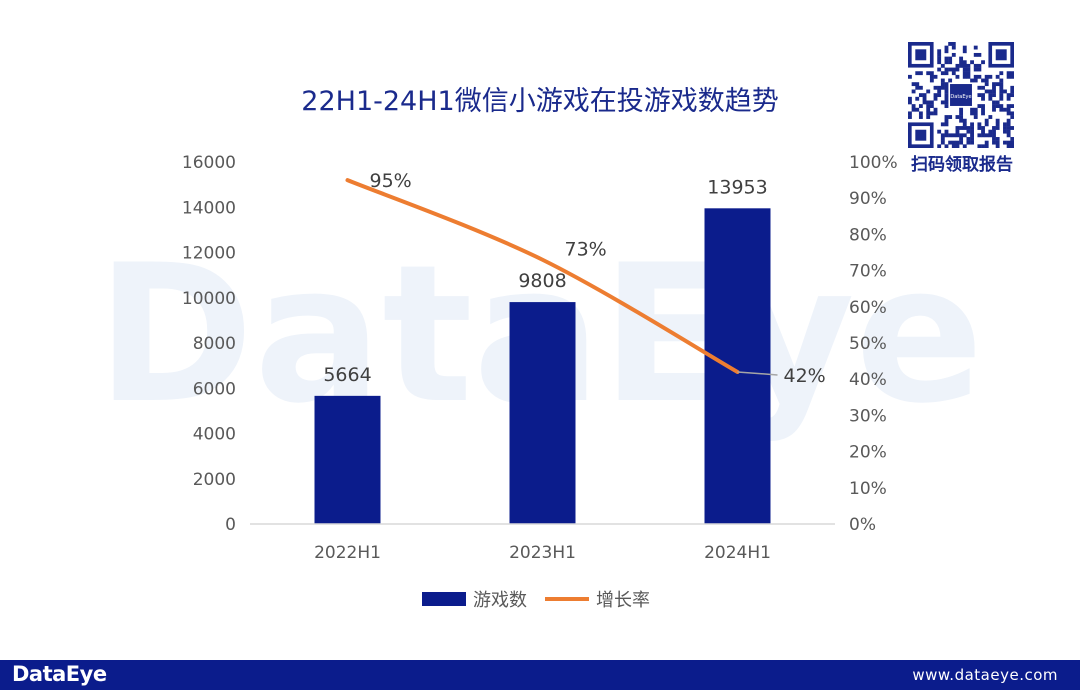 This screenshot has width=1080, height=690. I want to click on y-right-tick-label: 80%, so click(868, 235).